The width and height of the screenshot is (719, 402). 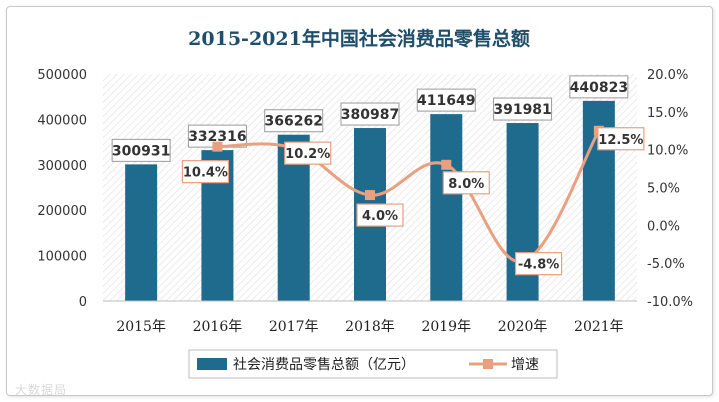 I want to click on y-left-tick-label: 400000, so click(x=62, y=120).